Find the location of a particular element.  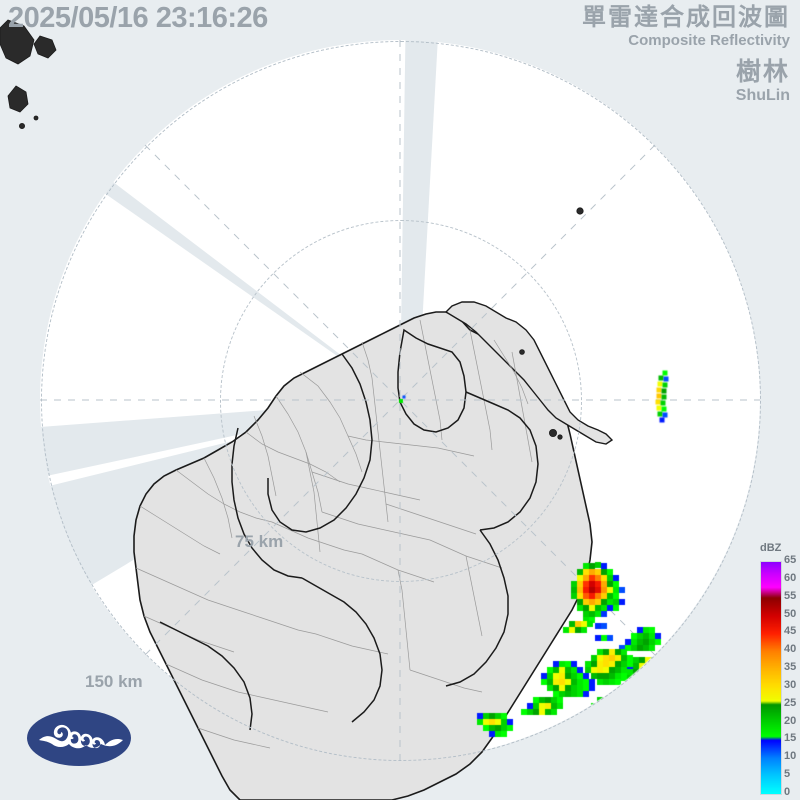

radar-site-zh: 樹林 is located at coordinates (762, 72).